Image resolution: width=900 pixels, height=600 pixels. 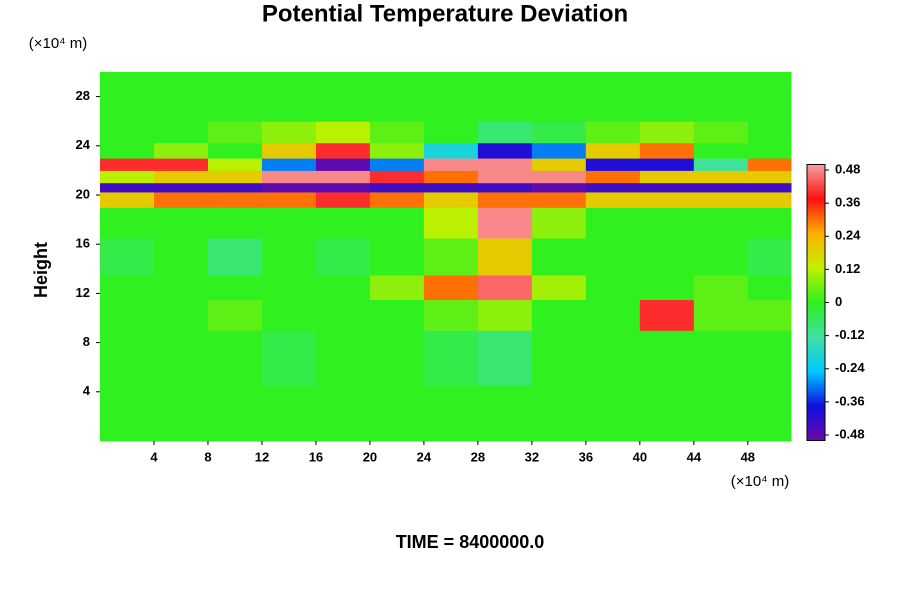 I want to click on colorbar-tick-label: -0.48, so click(x=850, y=433).